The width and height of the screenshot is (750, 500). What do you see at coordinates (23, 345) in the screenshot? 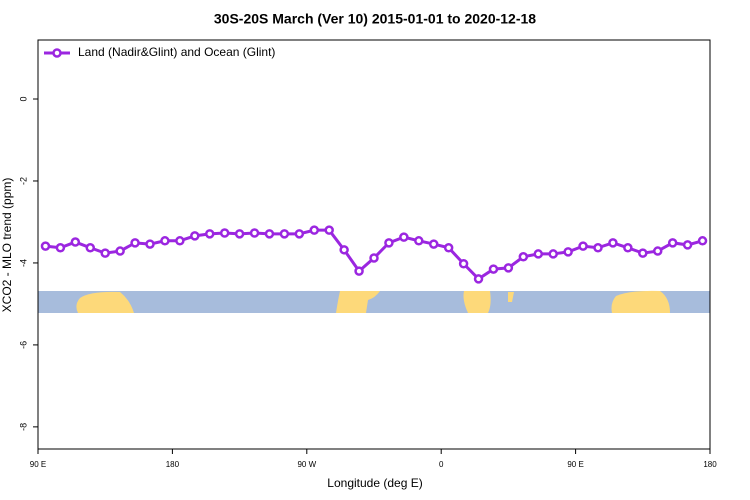
I see `y-tick-label: -6` at bounding box center [23, 345].